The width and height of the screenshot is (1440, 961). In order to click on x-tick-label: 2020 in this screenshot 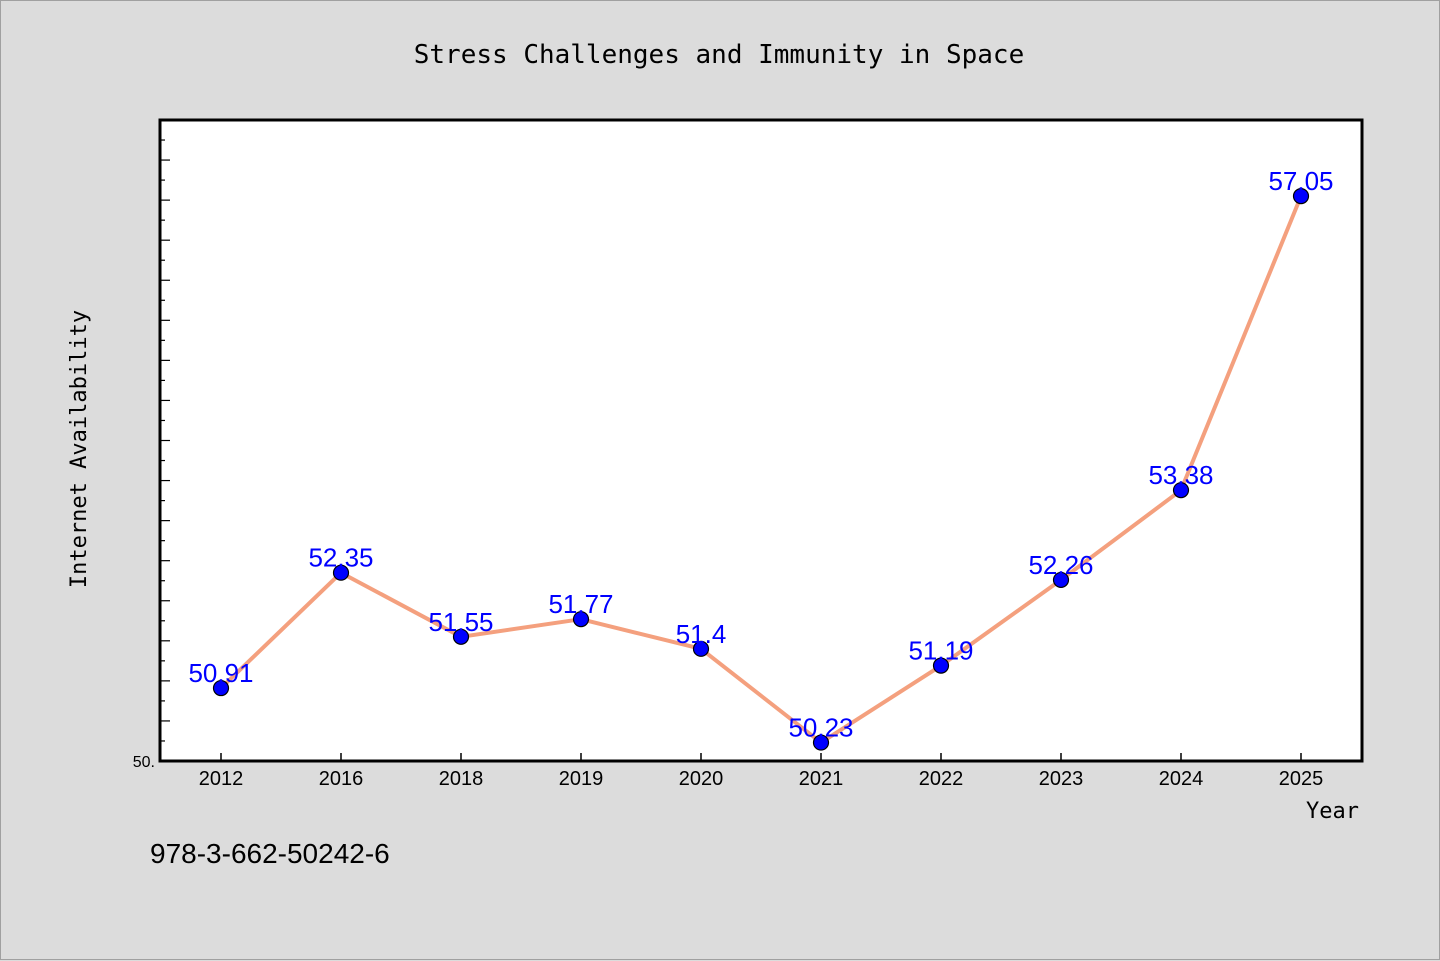, I will do `click(701, 779)`.